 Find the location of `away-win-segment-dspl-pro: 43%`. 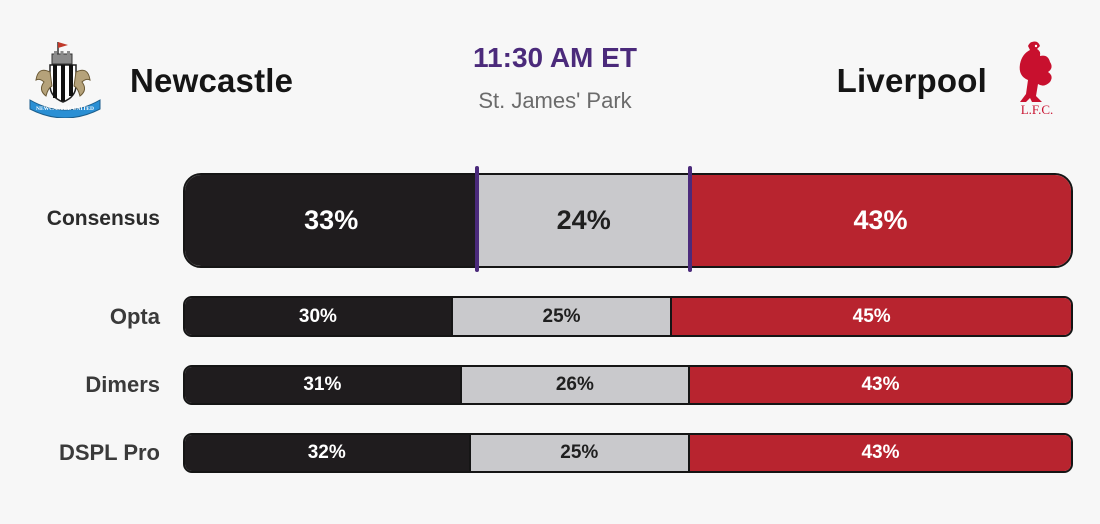

away-win-segment-dspl-pro: 43% is located at coordinates (880, 453).